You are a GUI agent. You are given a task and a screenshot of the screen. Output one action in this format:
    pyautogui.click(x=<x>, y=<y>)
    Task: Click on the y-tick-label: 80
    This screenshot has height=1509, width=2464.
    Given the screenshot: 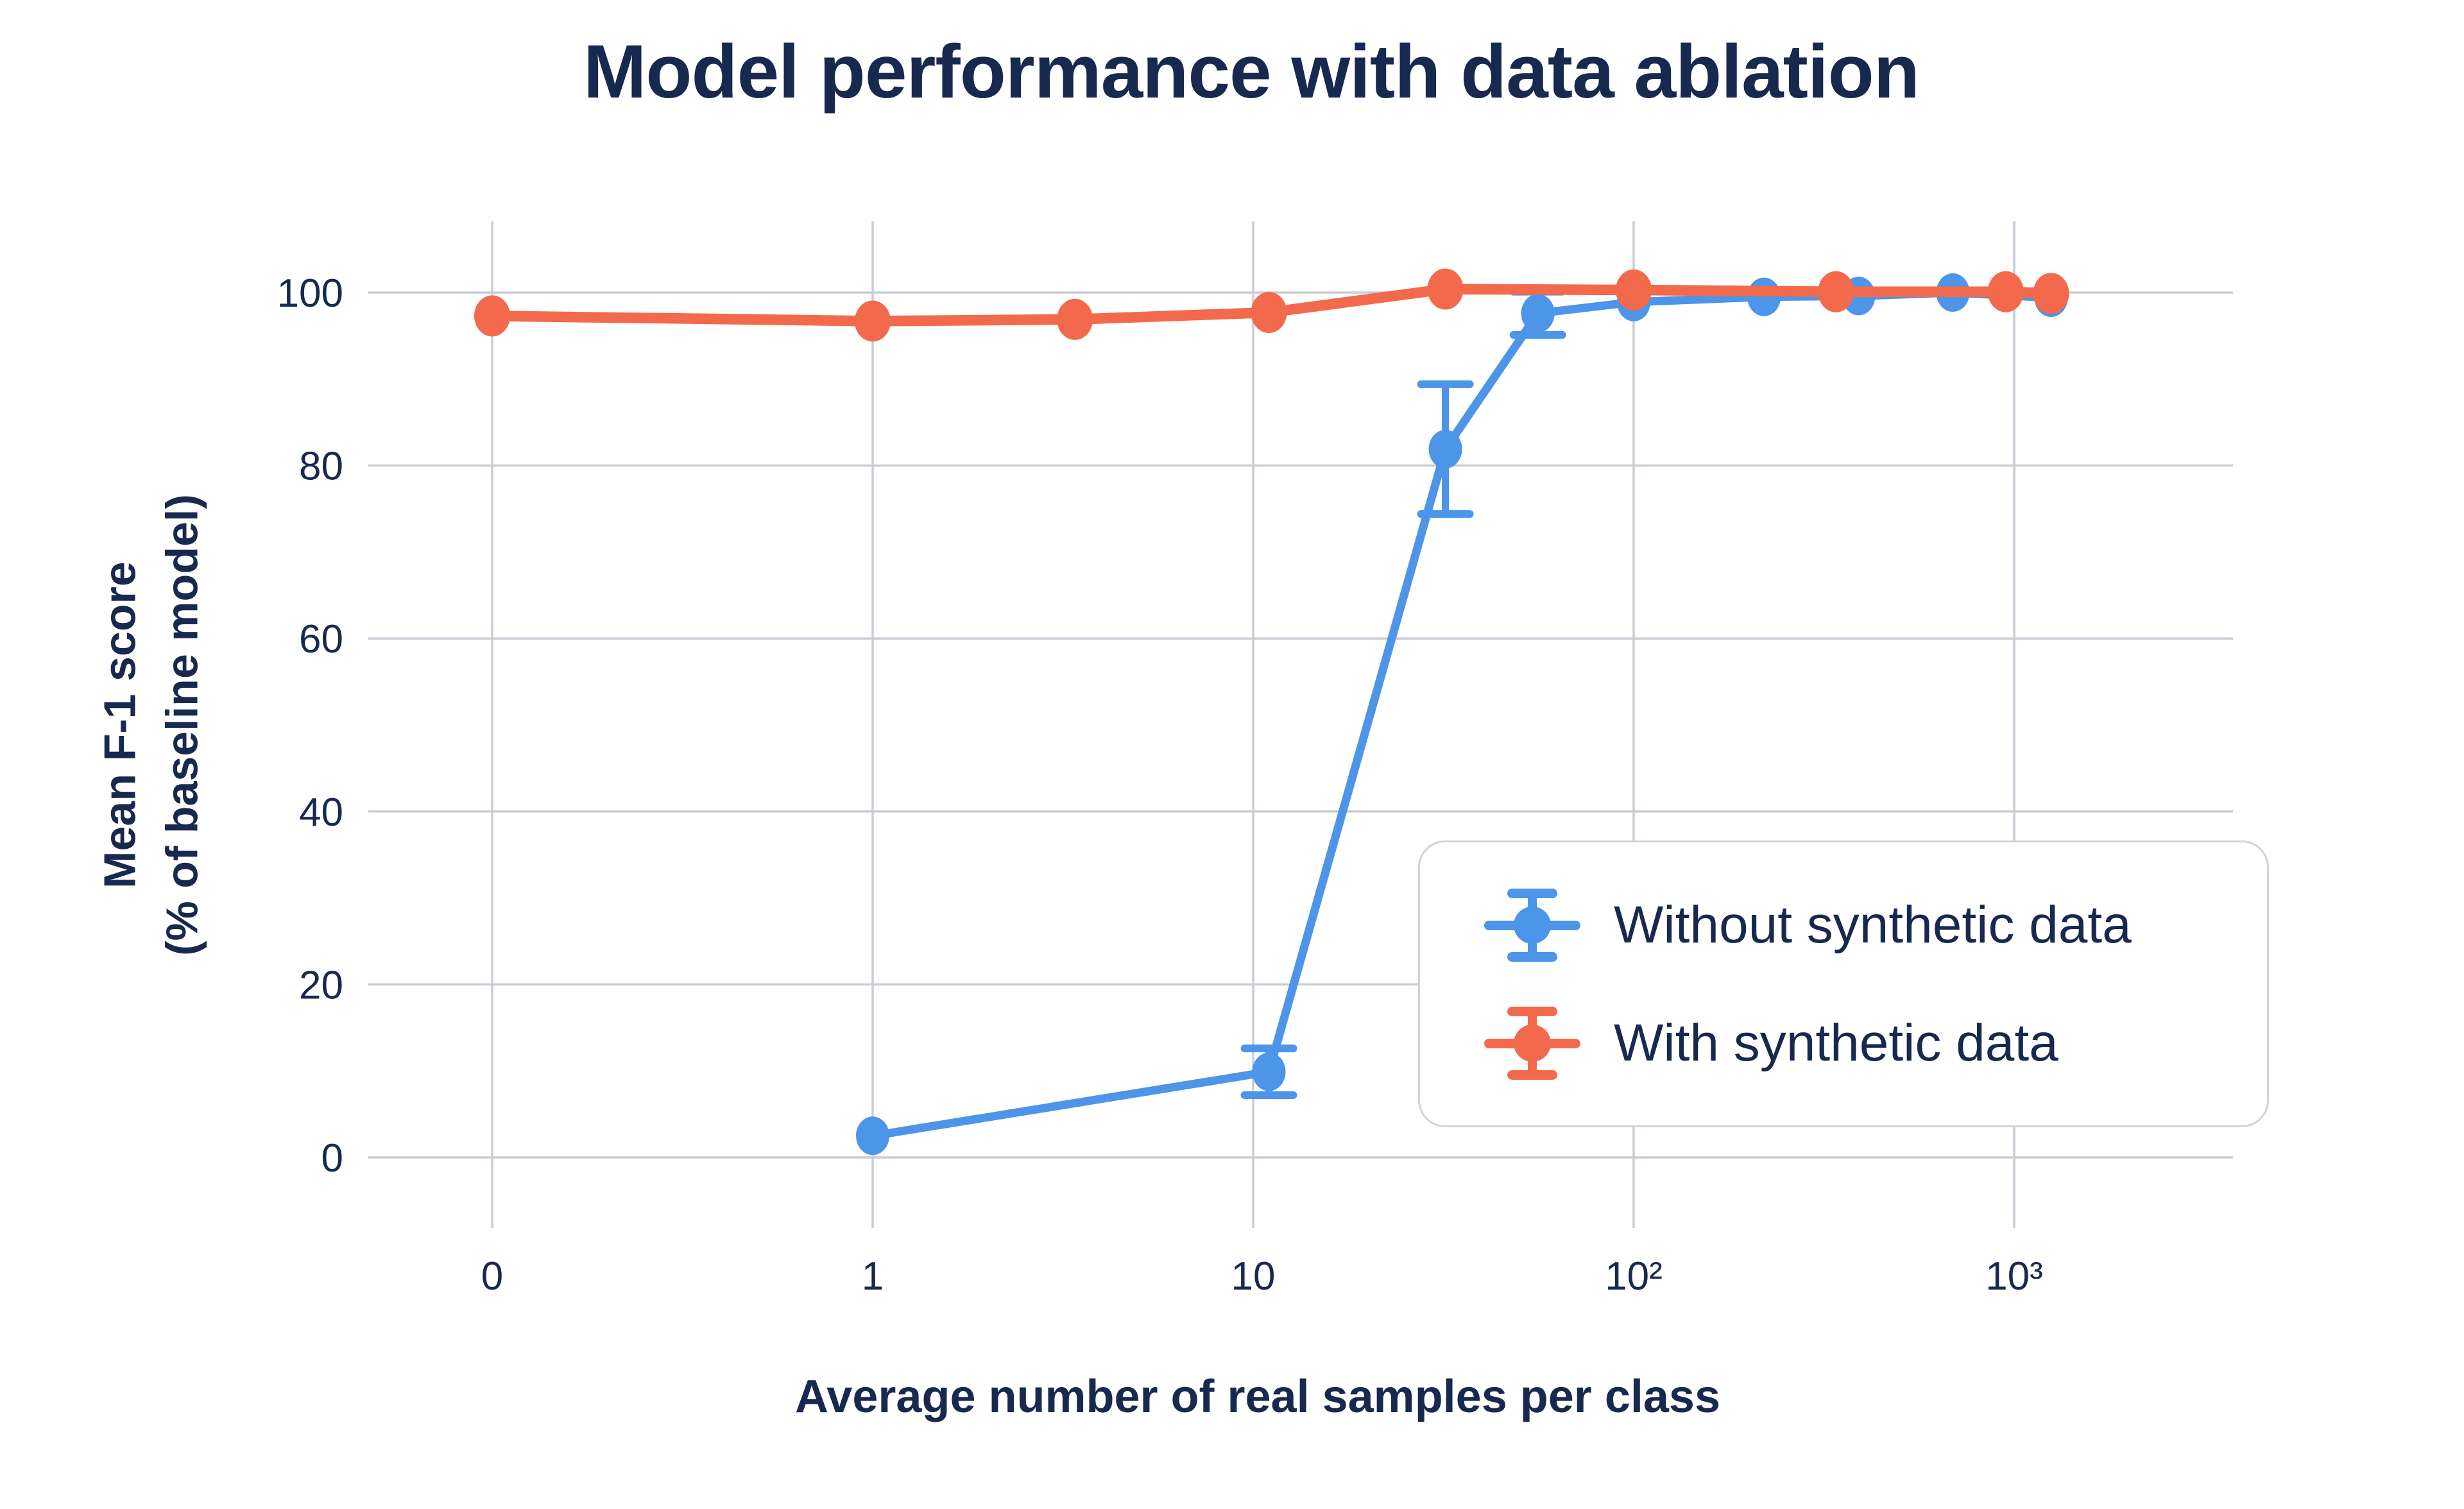 What is the action you would take?
    pyautogui.click(x=321, y=467)
    